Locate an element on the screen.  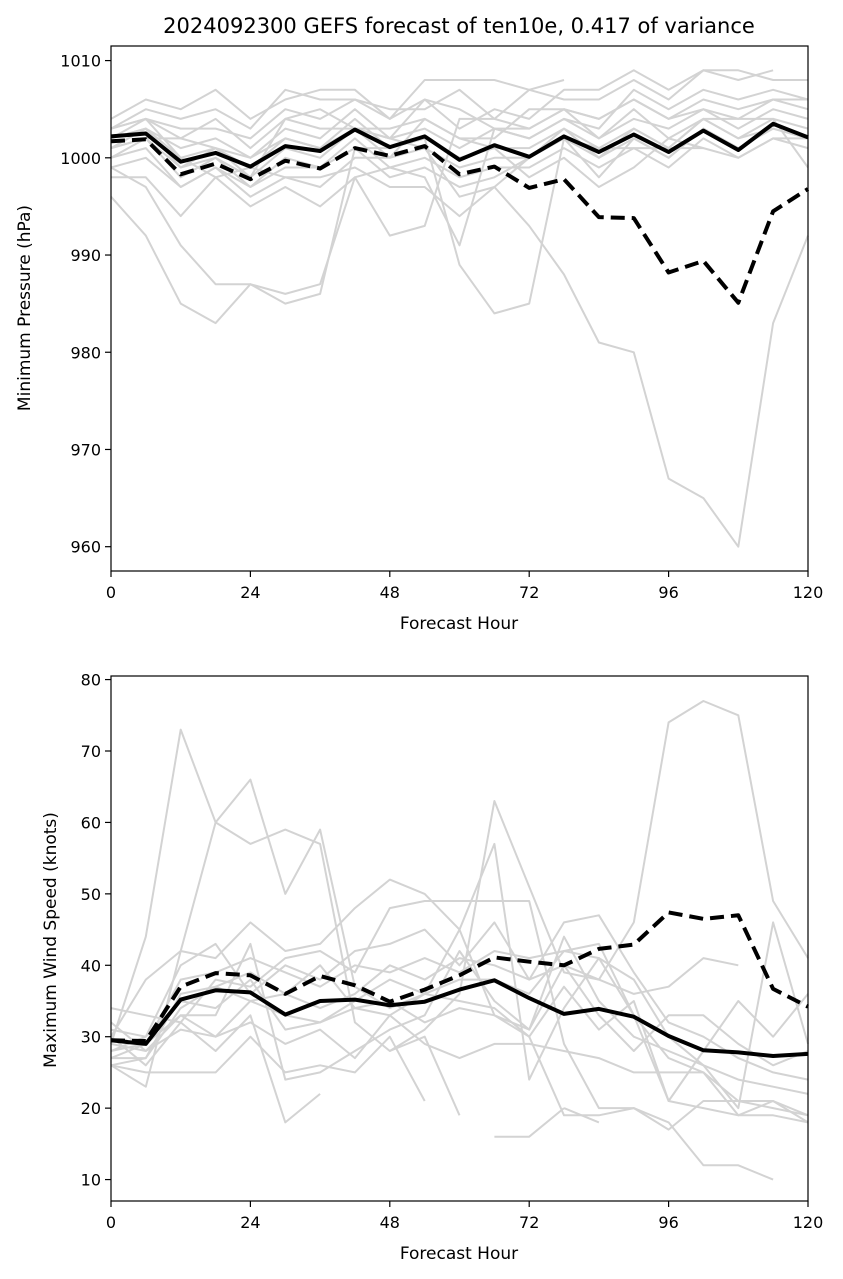
wind-y-tick-label: 80 is located at coordinates (91, 680).